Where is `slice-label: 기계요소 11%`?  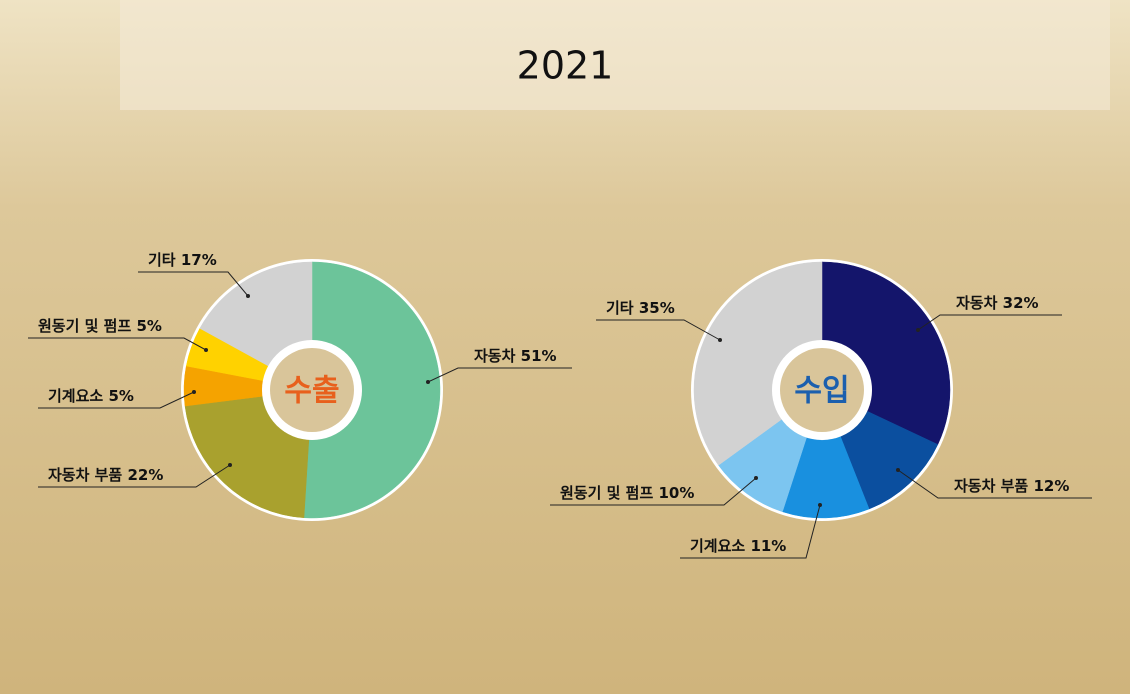 slice-label: 기계요소 11% is located at coordinates (738, 546).